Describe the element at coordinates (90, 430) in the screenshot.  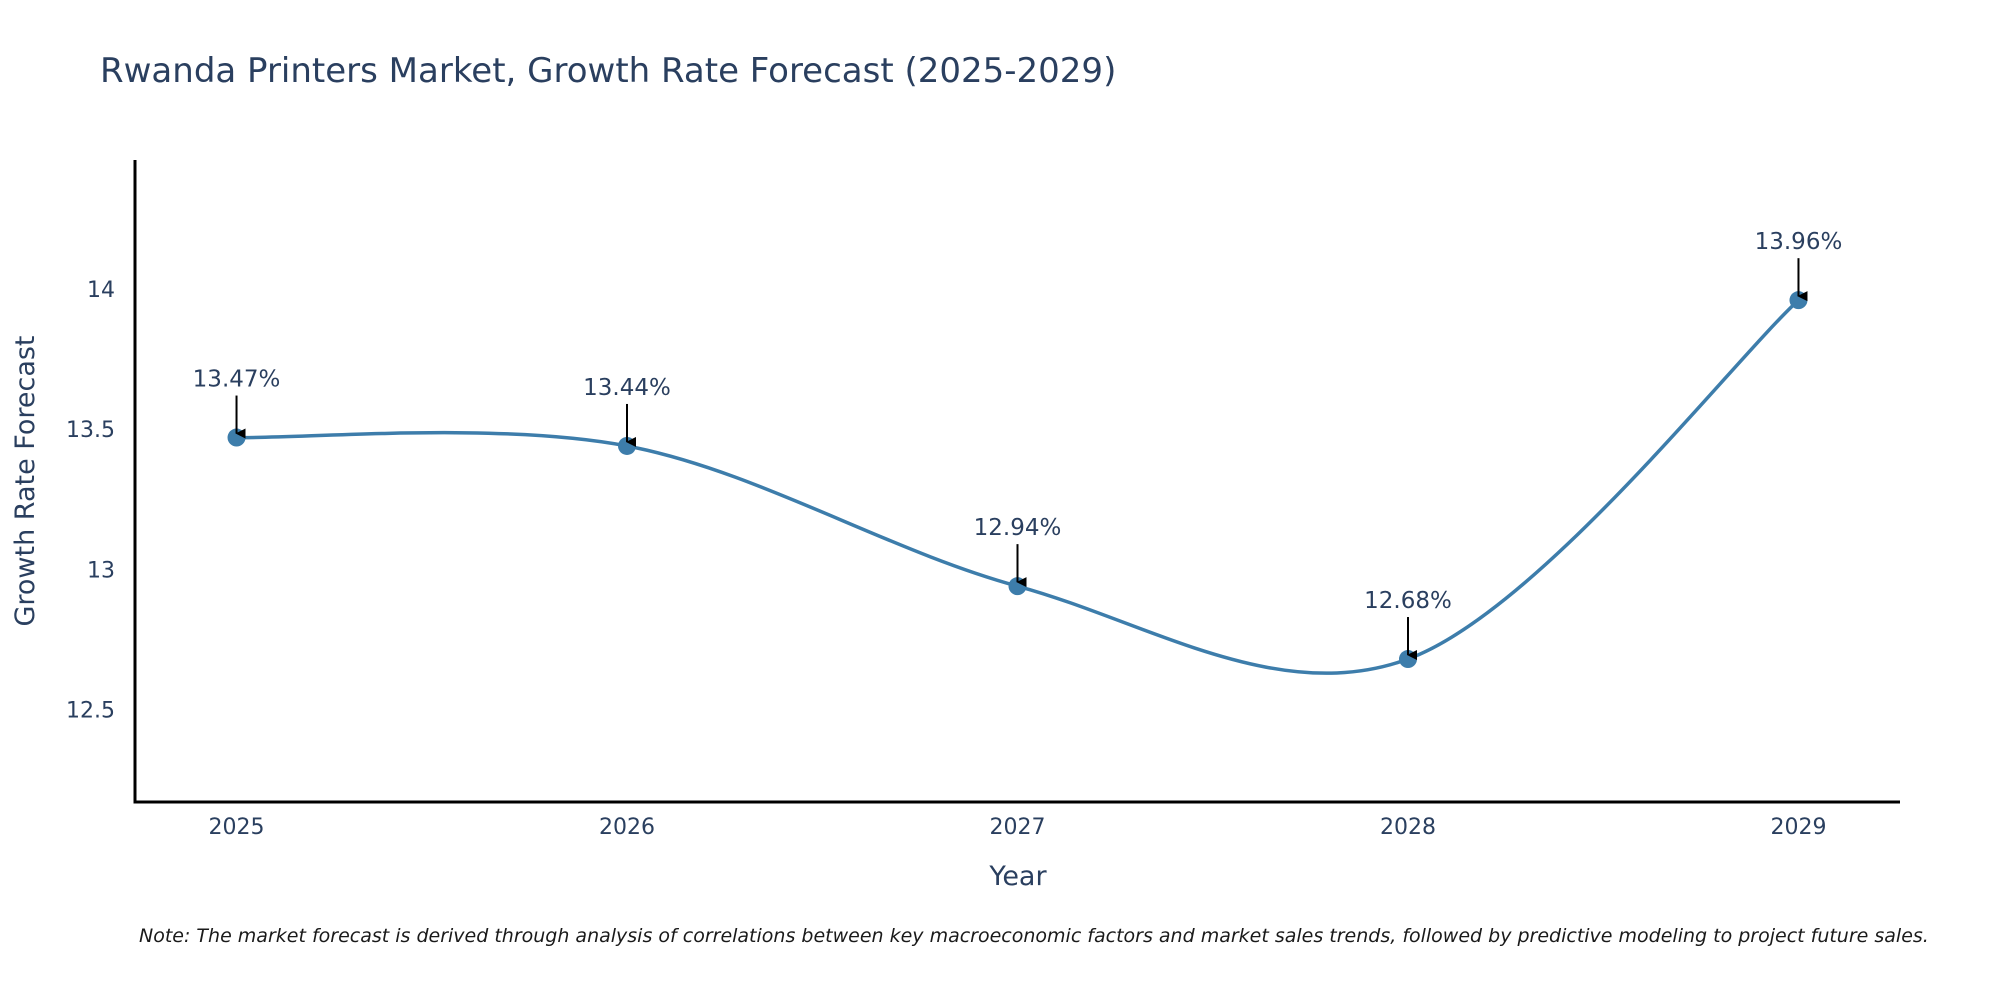
I see `y-tick-label: 13.5` at that location.